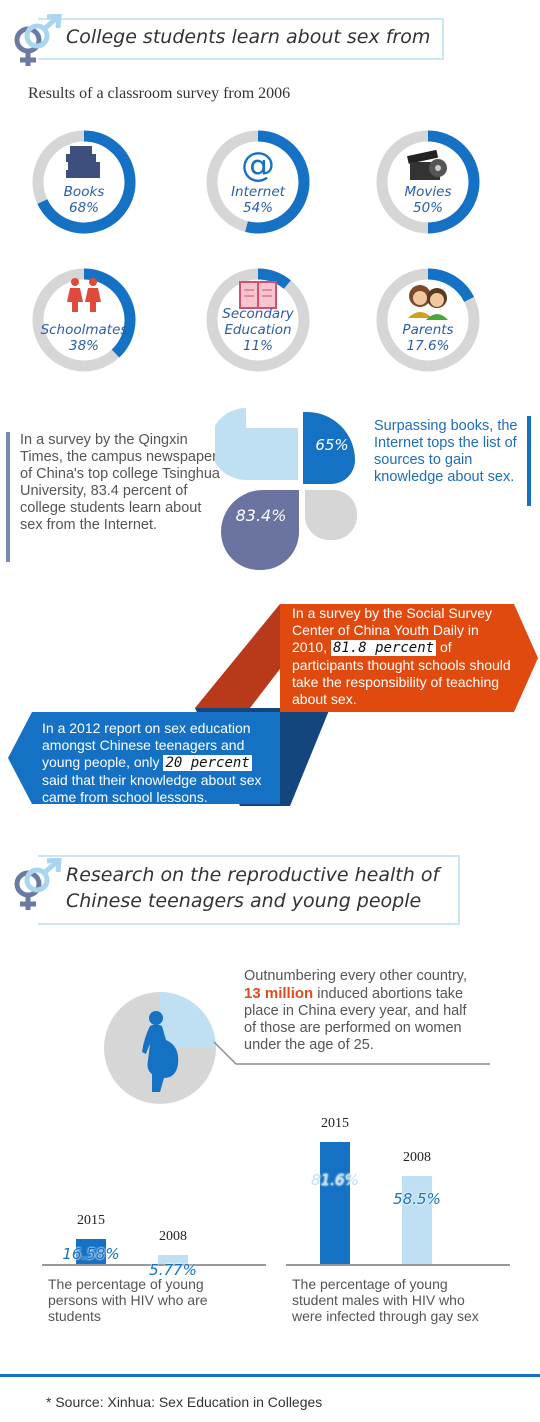  What do you see at coordinates (331, 445) in the screenshot?
I see `internet-pct-small: 65%` at bounding box center [331, 445].